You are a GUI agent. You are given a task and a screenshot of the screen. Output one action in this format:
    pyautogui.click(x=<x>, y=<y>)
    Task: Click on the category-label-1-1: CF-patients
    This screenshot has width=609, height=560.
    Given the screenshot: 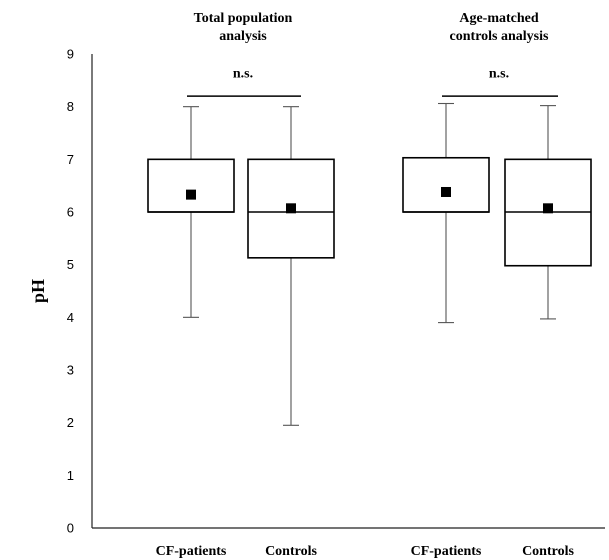 What is the action you would take?
    pyautogui.click(x=191, y=551)
    